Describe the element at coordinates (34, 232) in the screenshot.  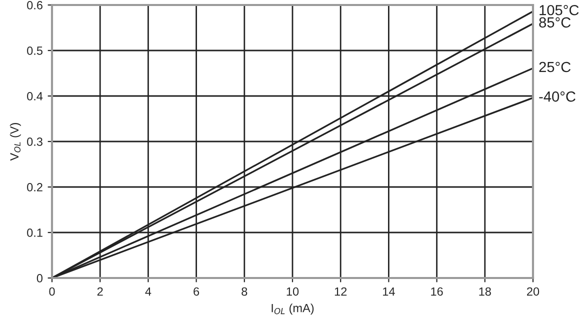
I see `y-tick-label: 0.1` at that location.